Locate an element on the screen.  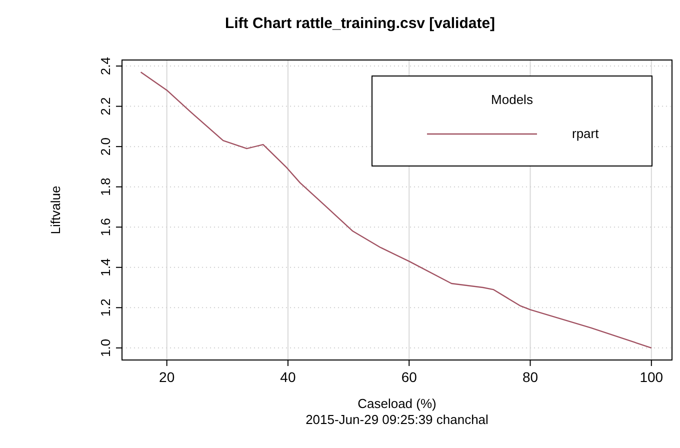
legend-title: Models is located at coordinates (512, 99).